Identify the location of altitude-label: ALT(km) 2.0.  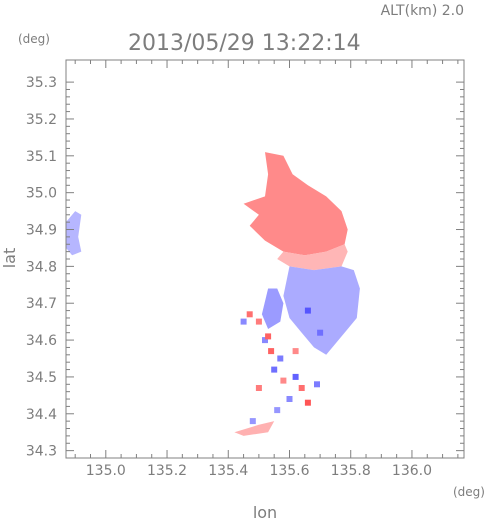
(422, 11).